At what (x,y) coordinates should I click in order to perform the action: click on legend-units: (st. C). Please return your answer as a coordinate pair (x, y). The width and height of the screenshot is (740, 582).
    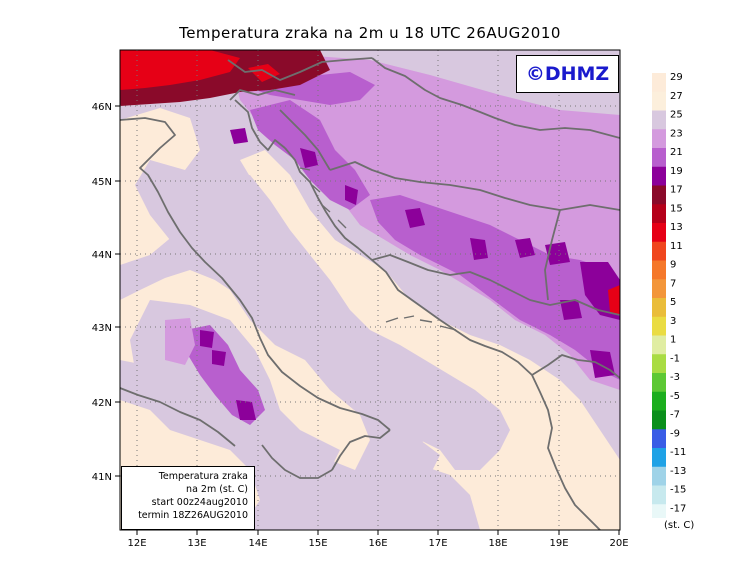
    Looking at the image, I should click on (679, 525).